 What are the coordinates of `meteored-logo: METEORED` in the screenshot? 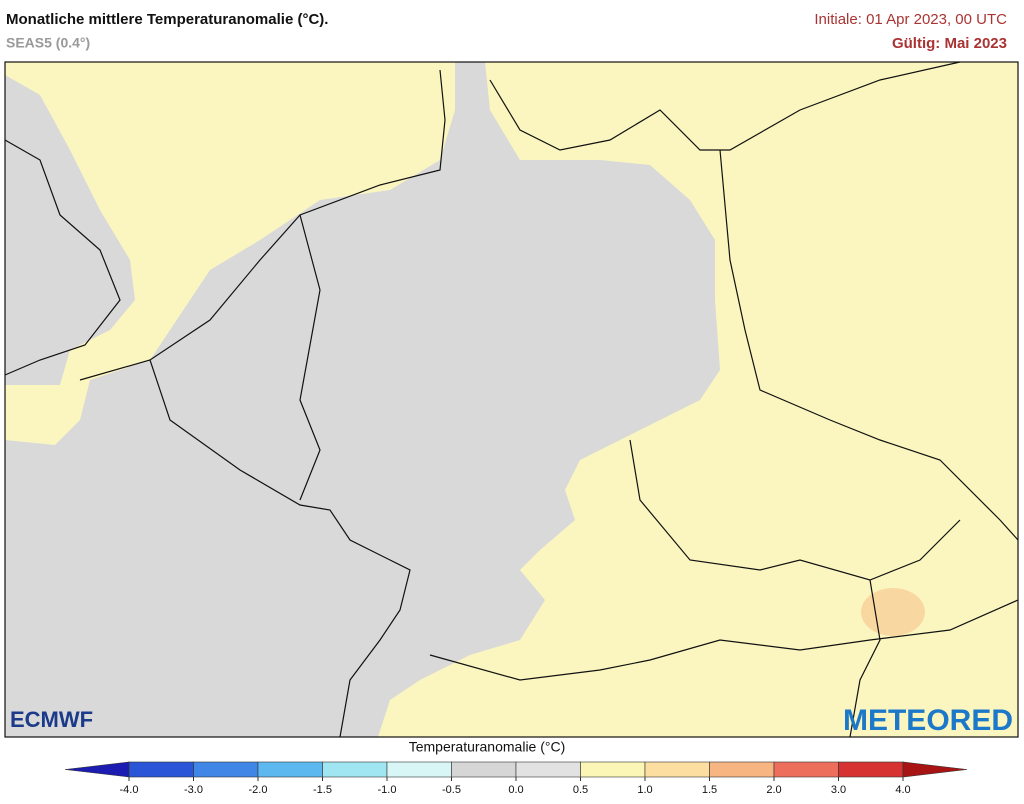 It's located at (928, 720).